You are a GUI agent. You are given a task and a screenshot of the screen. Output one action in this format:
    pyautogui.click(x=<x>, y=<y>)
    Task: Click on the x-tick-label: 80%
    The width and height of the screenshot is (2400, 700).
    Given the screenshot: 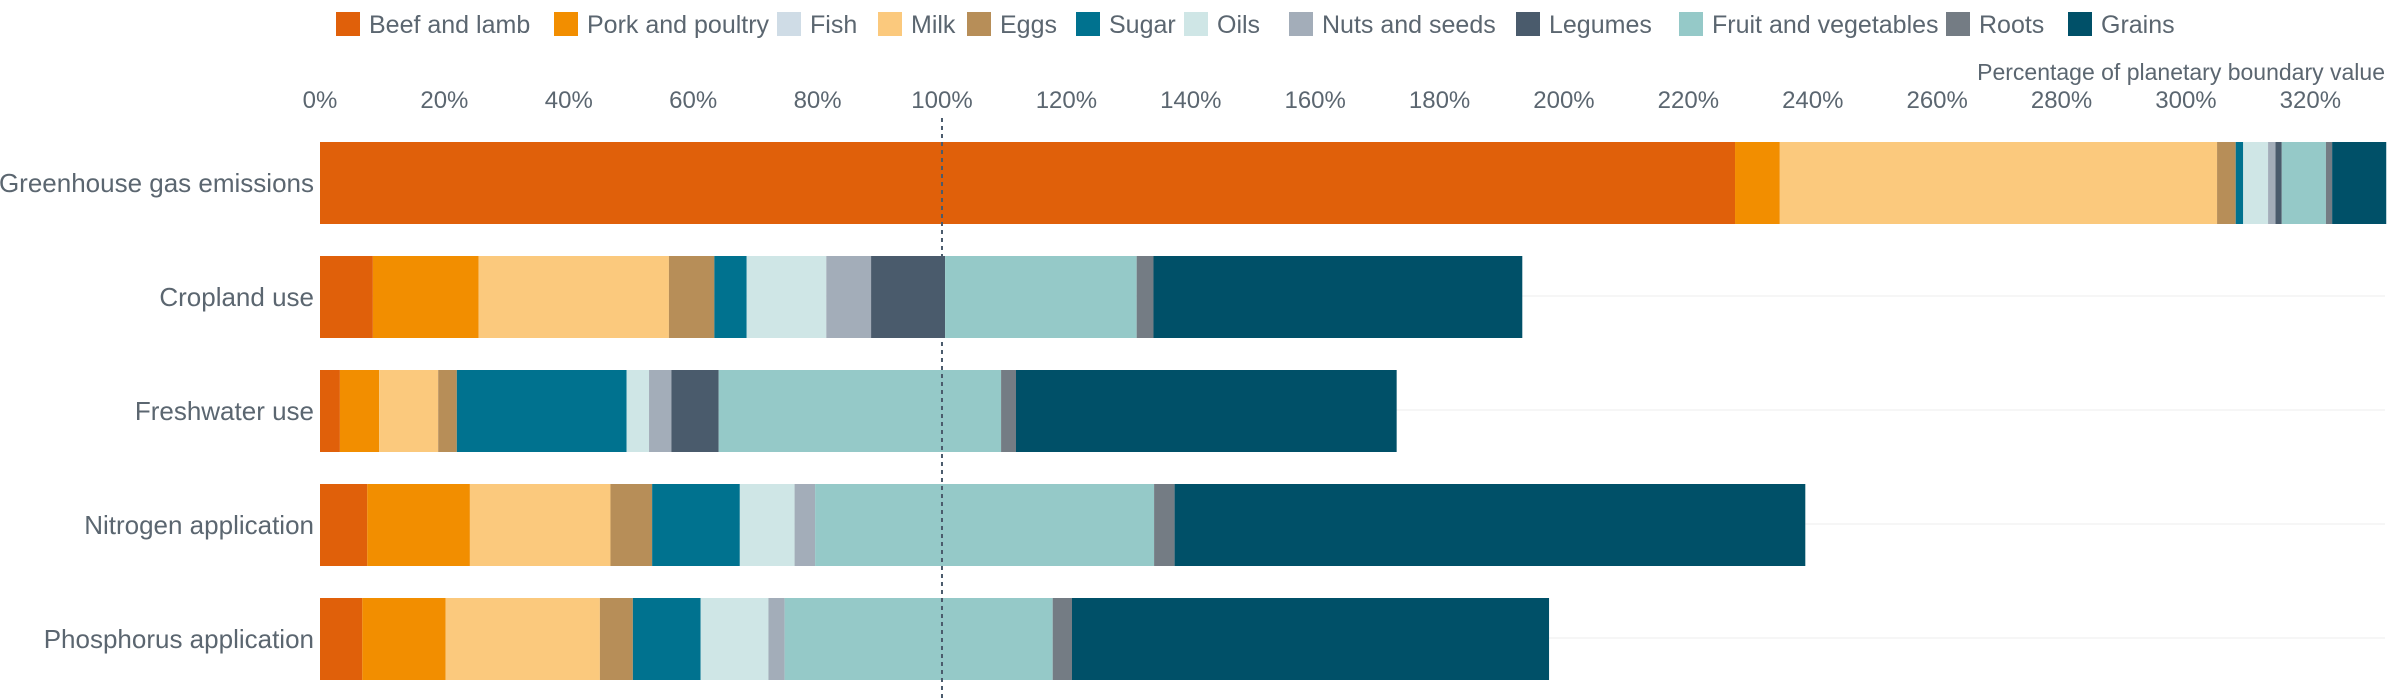 What is the action you would take?
    pyautogui.click(x=818, y=100)
    